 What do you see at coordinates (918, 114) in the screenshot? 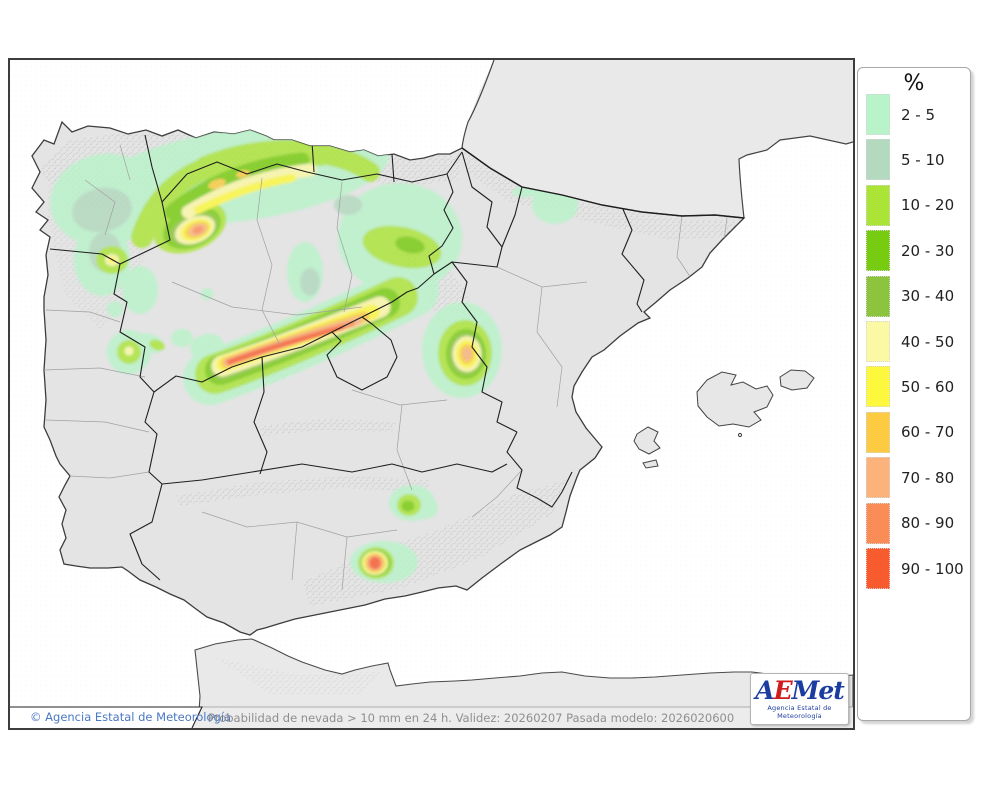
I see `legend-label: 2 - 5` at bounding box center [918, 114].